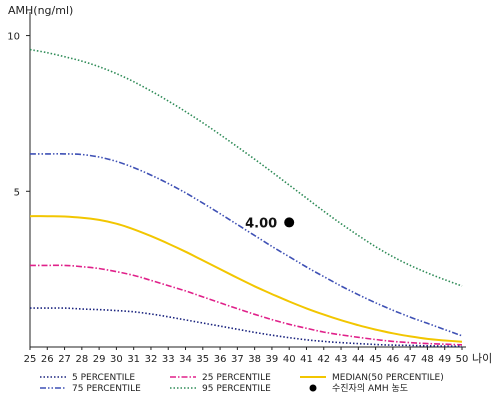  Describe the element at coordinates (254, 359) in the screenshot. I see `x-tick-label: 38` at that location.